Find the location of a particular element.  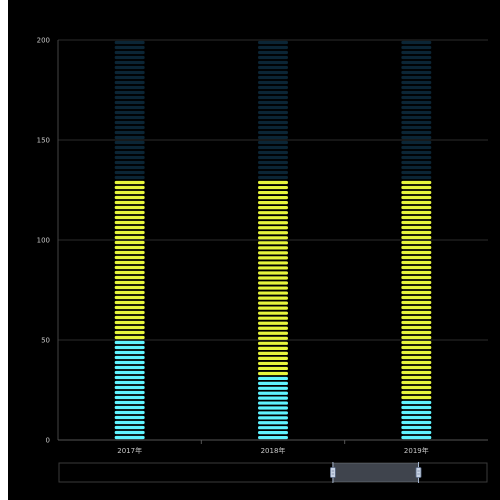

datazoom-selection is located at coordinates (375, 472).